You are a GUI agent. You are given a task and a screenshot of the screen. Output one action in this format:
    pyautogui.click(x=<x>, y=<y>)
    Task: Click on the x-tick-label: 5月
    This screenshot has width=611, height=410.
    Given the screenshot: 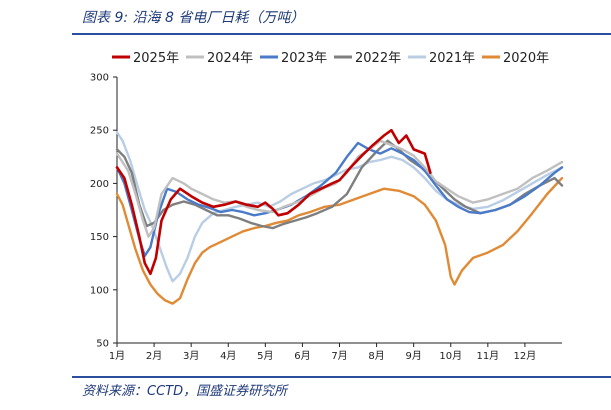 What is the action you would take?
    pyautogui.click(x=265, y=355)
    